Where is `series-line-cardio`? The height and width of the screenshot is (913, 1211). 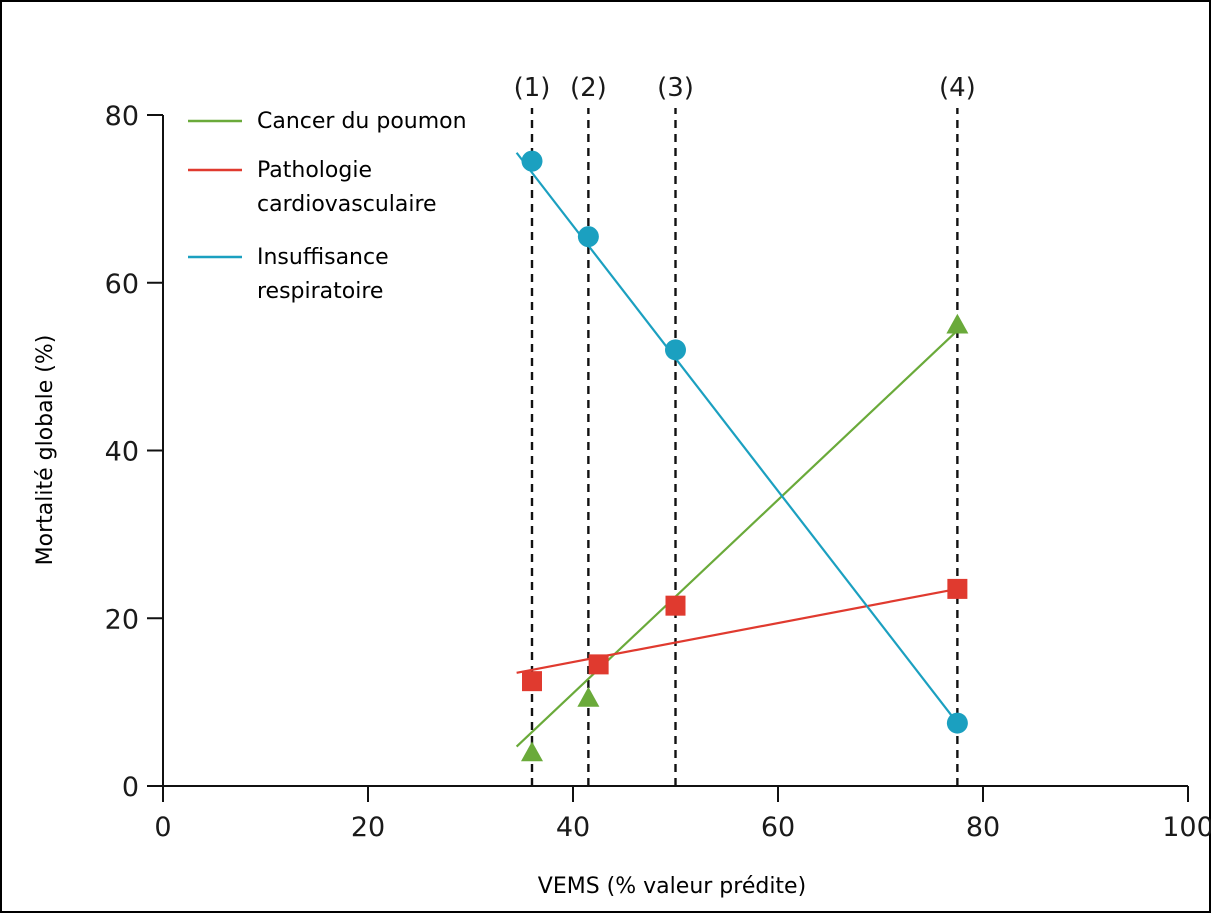
series-line-cardio is located at coordinates (737, 630).